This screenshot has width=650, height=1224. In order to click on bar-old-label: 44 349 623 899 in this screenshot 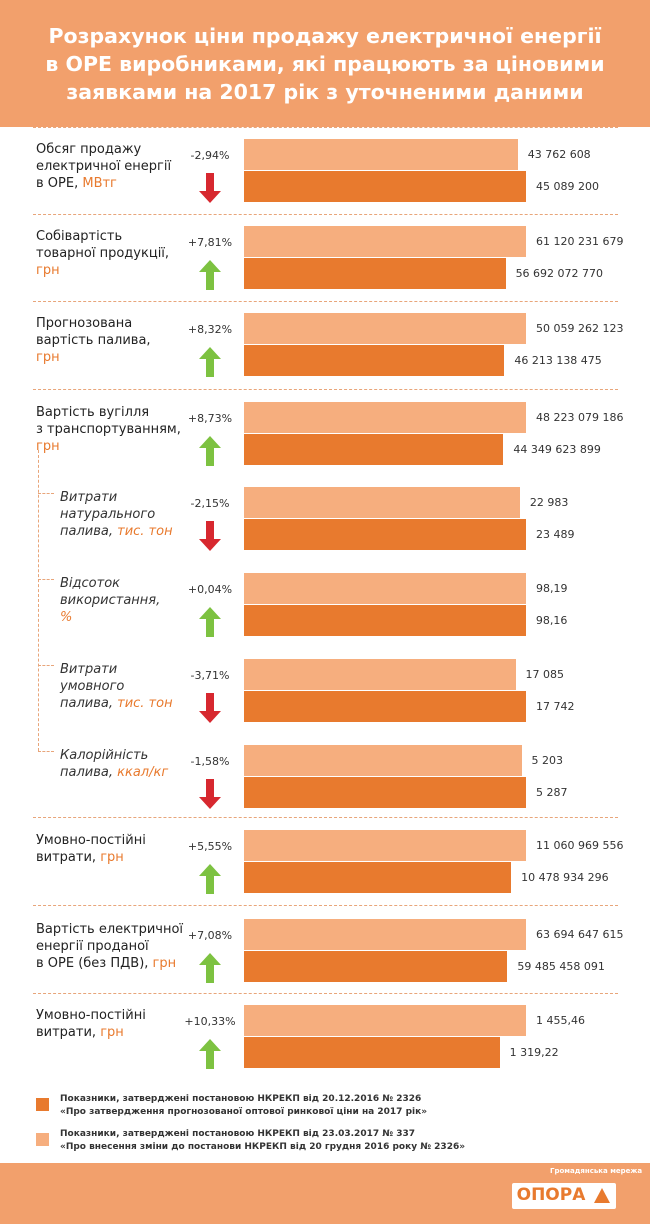, I will do `click(557, 449)`.